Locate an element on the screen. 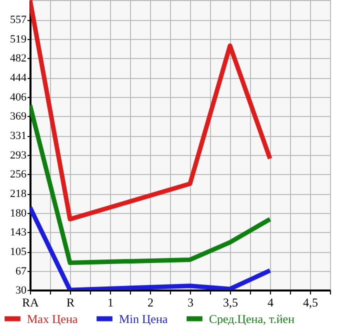  legend-label: Max Цена is located at coordinates (52, 319).